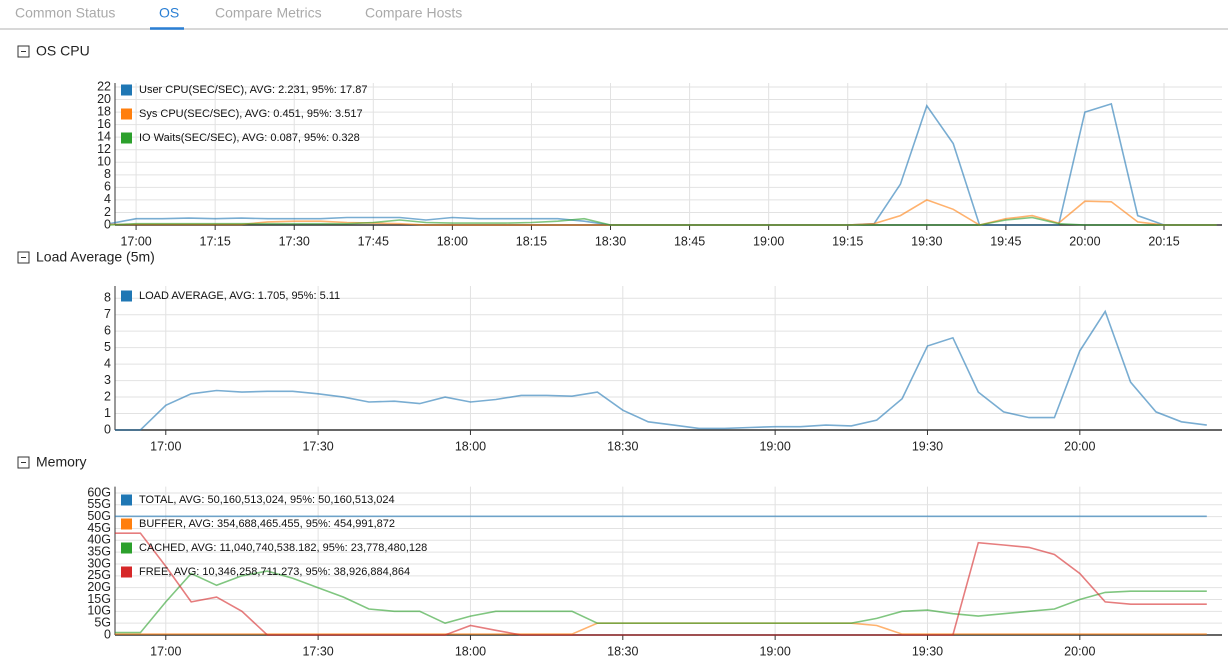  Describe the element at coordinates (239, 296) in the screenshot. I see `legend-label: LOAD AVERAGE, AVG: 1.705, 95%: 5.11` at that location.